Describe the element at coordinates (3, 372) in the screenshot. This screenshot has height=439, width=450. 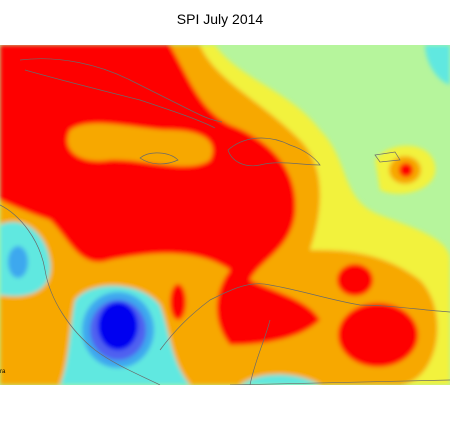
I see `edge-label: ra` at that location.